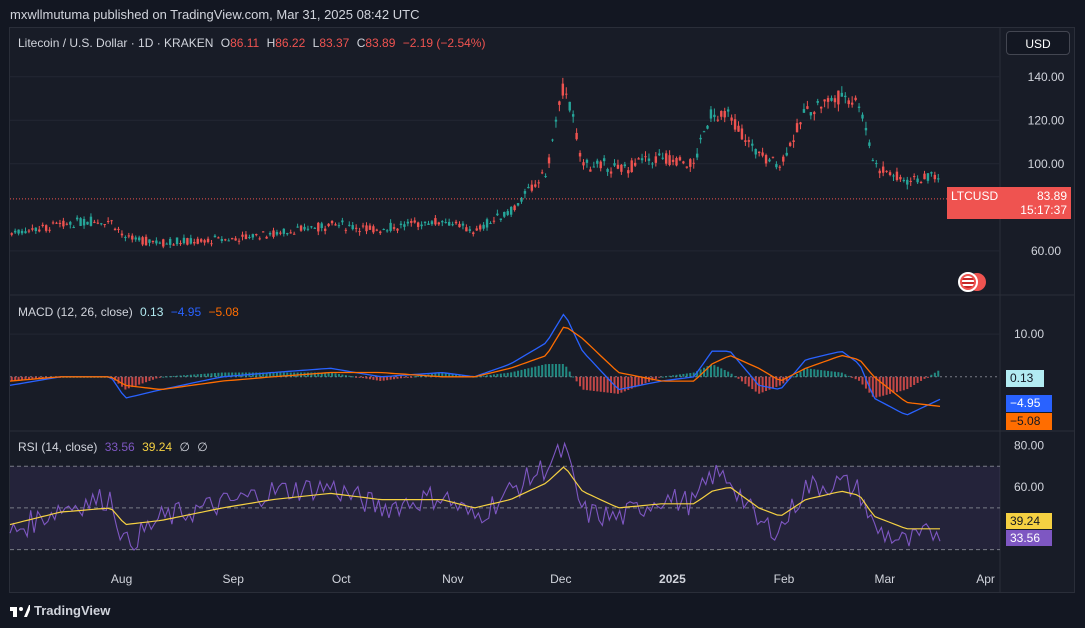 The width and height of the screenshot is (1085, 628). I want to click on macd-signal-tag: −5.08, so click(1029, 421).